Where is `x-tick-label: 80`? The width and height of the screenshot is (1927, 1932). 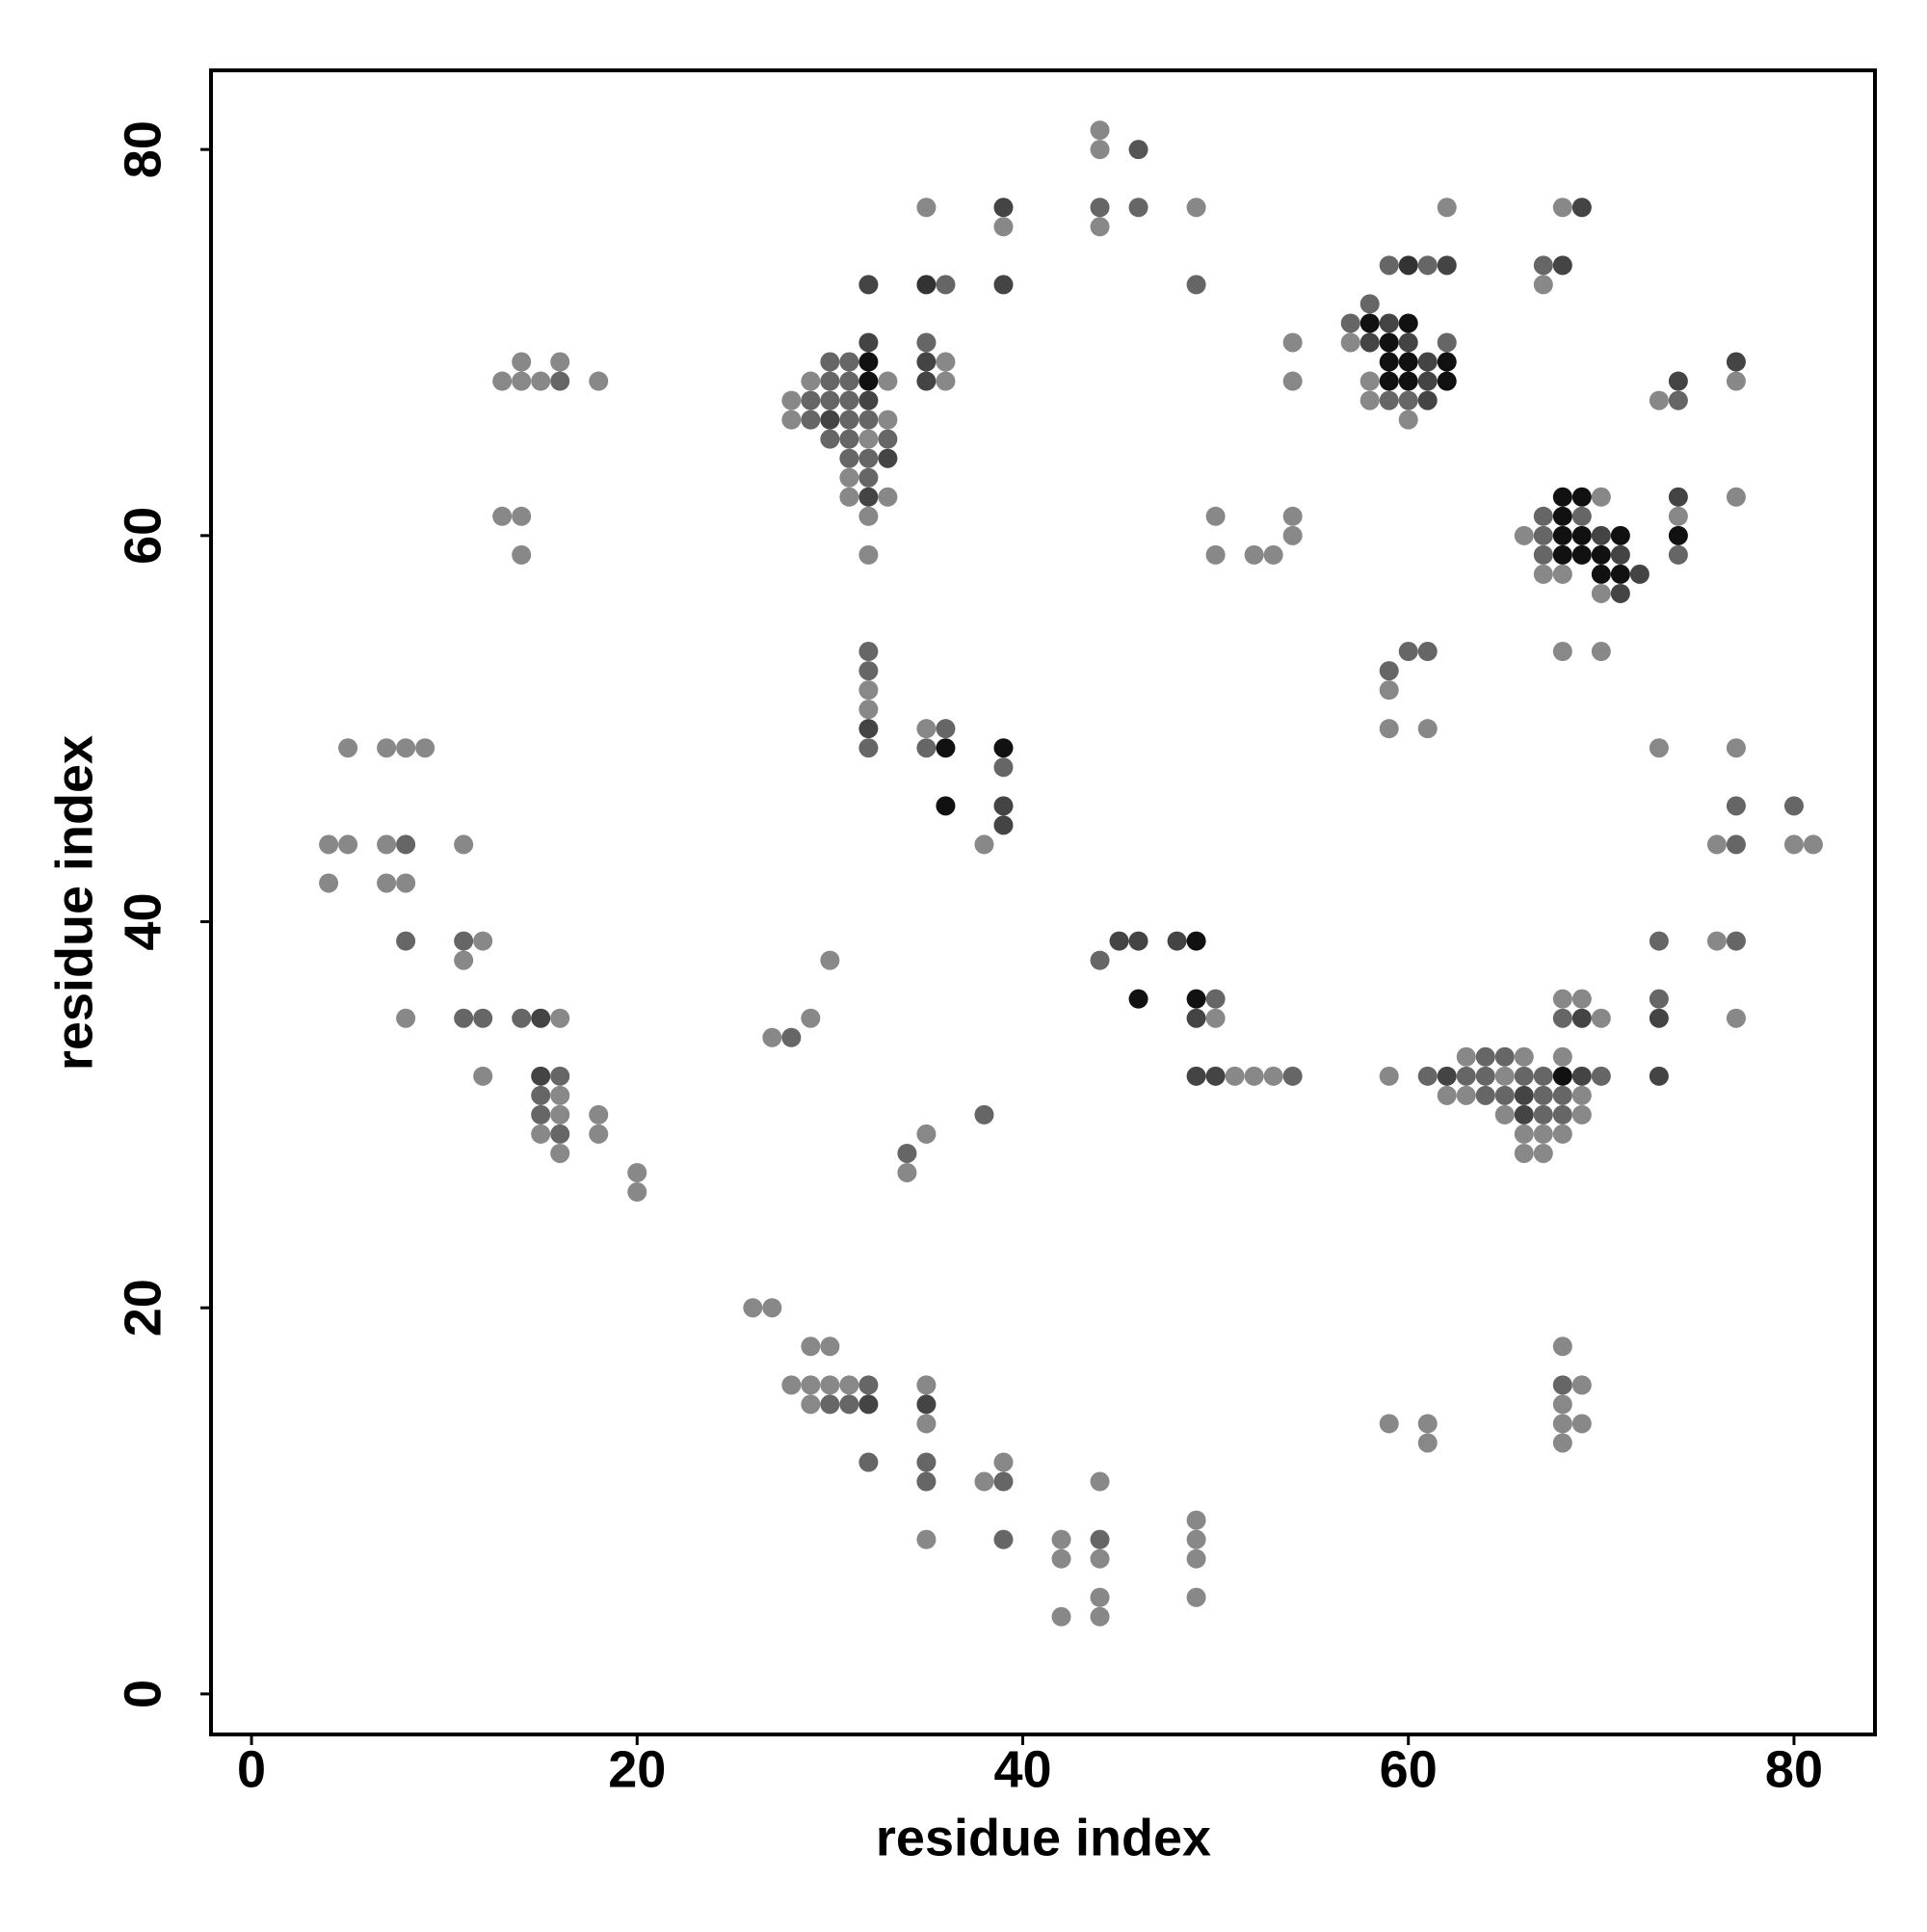 x-tick-label: 80 is located at coordinates (1794, 1769).